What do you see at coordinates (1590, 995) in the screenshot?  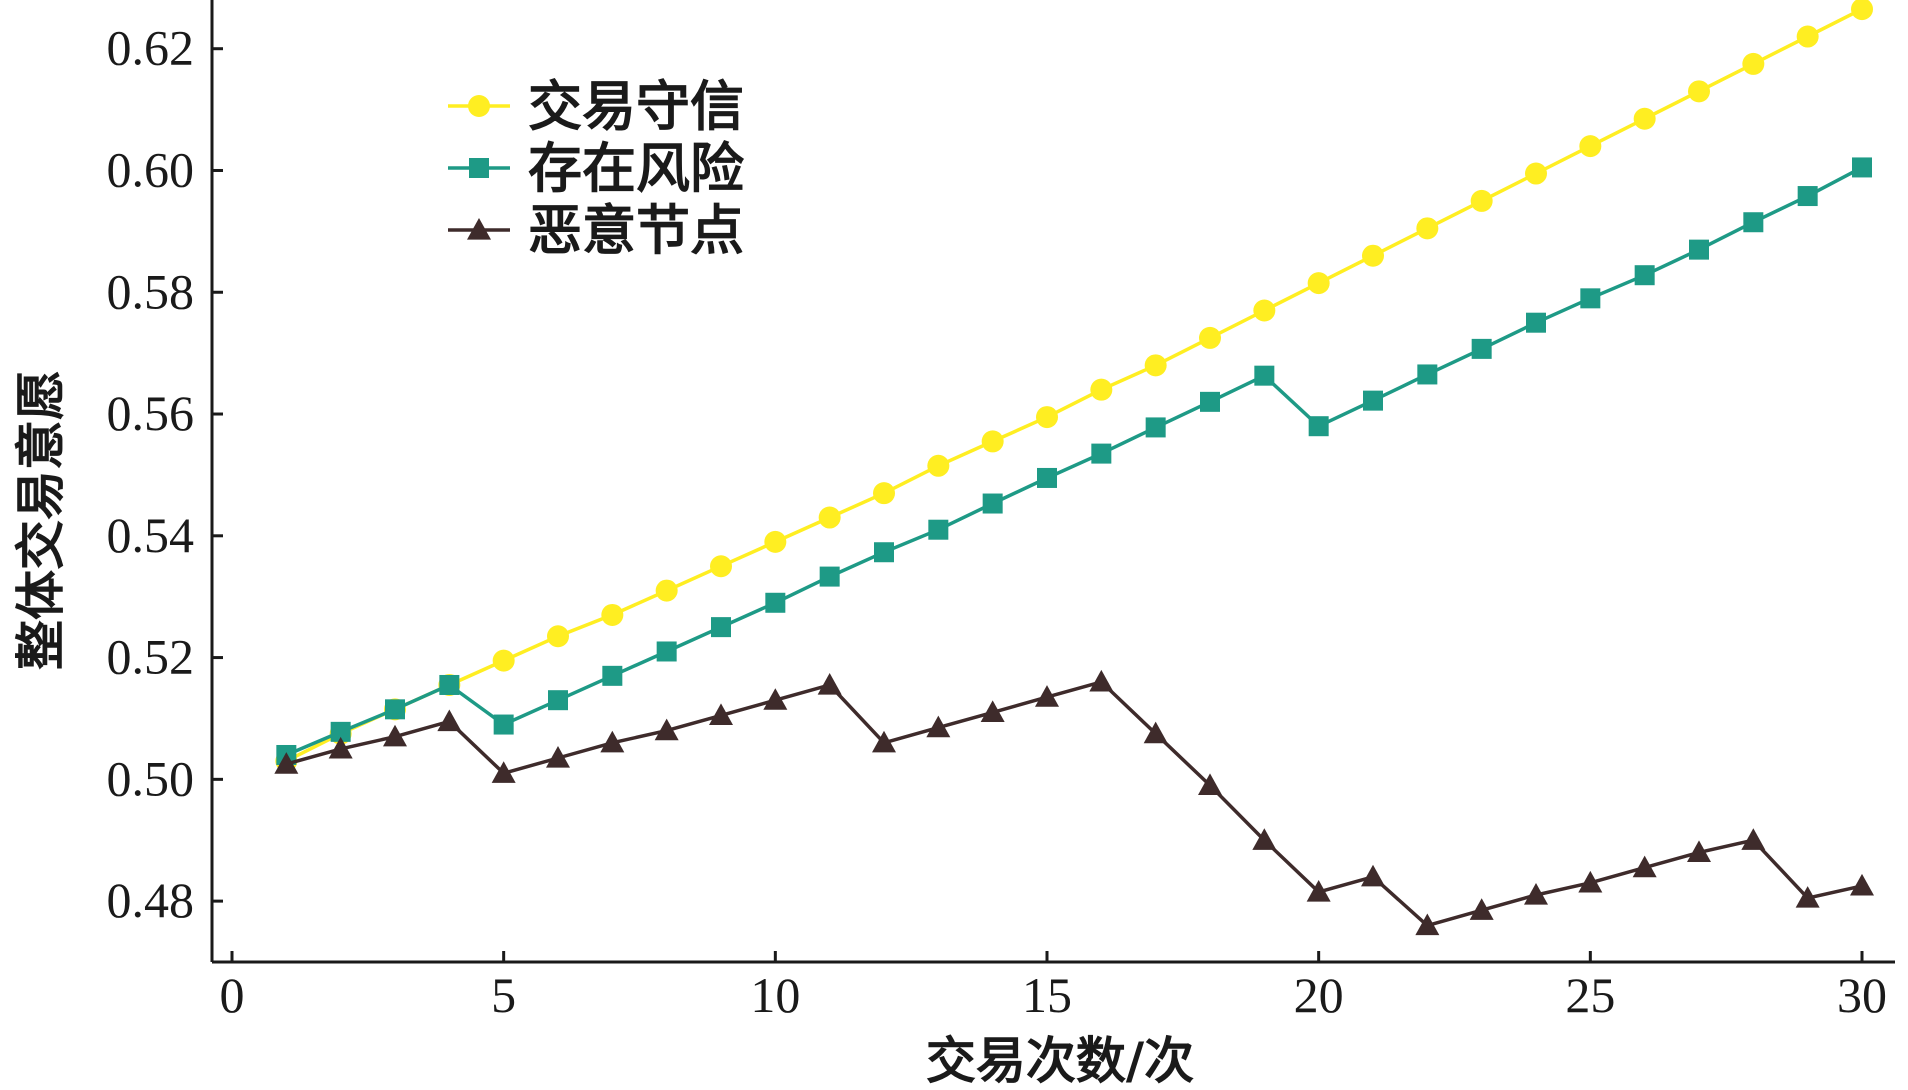 I see `x-tick-label: 25` at bounding box center [1590, 995].